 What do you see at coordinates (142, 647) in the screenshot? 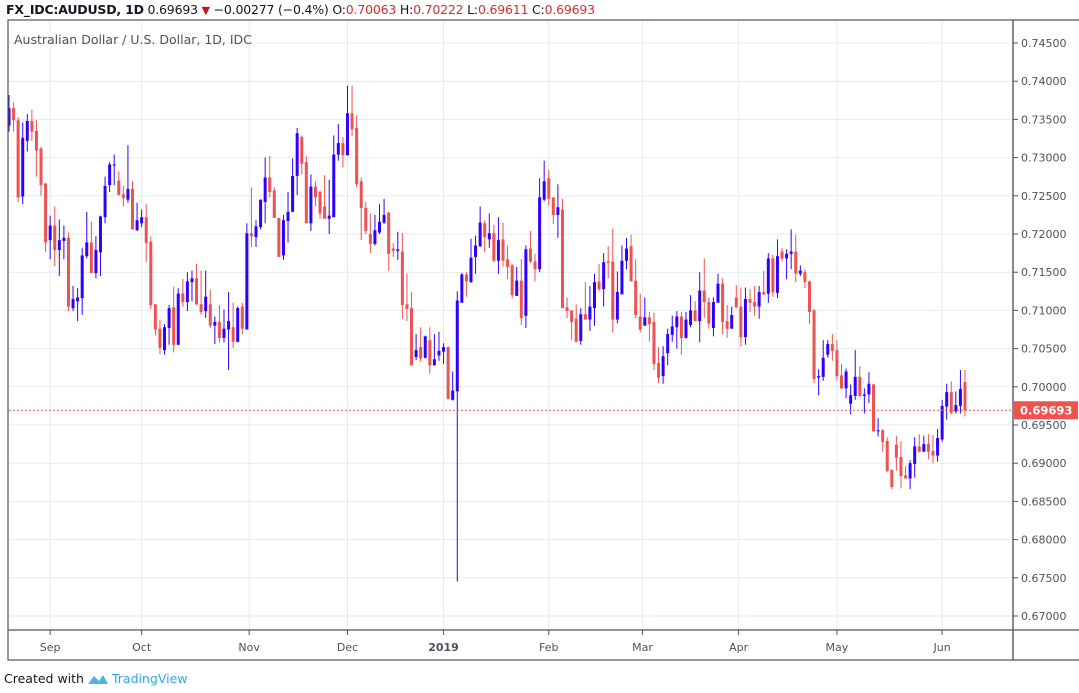
I see `x-tick-label: Oct` at bounding box center [142, 647].